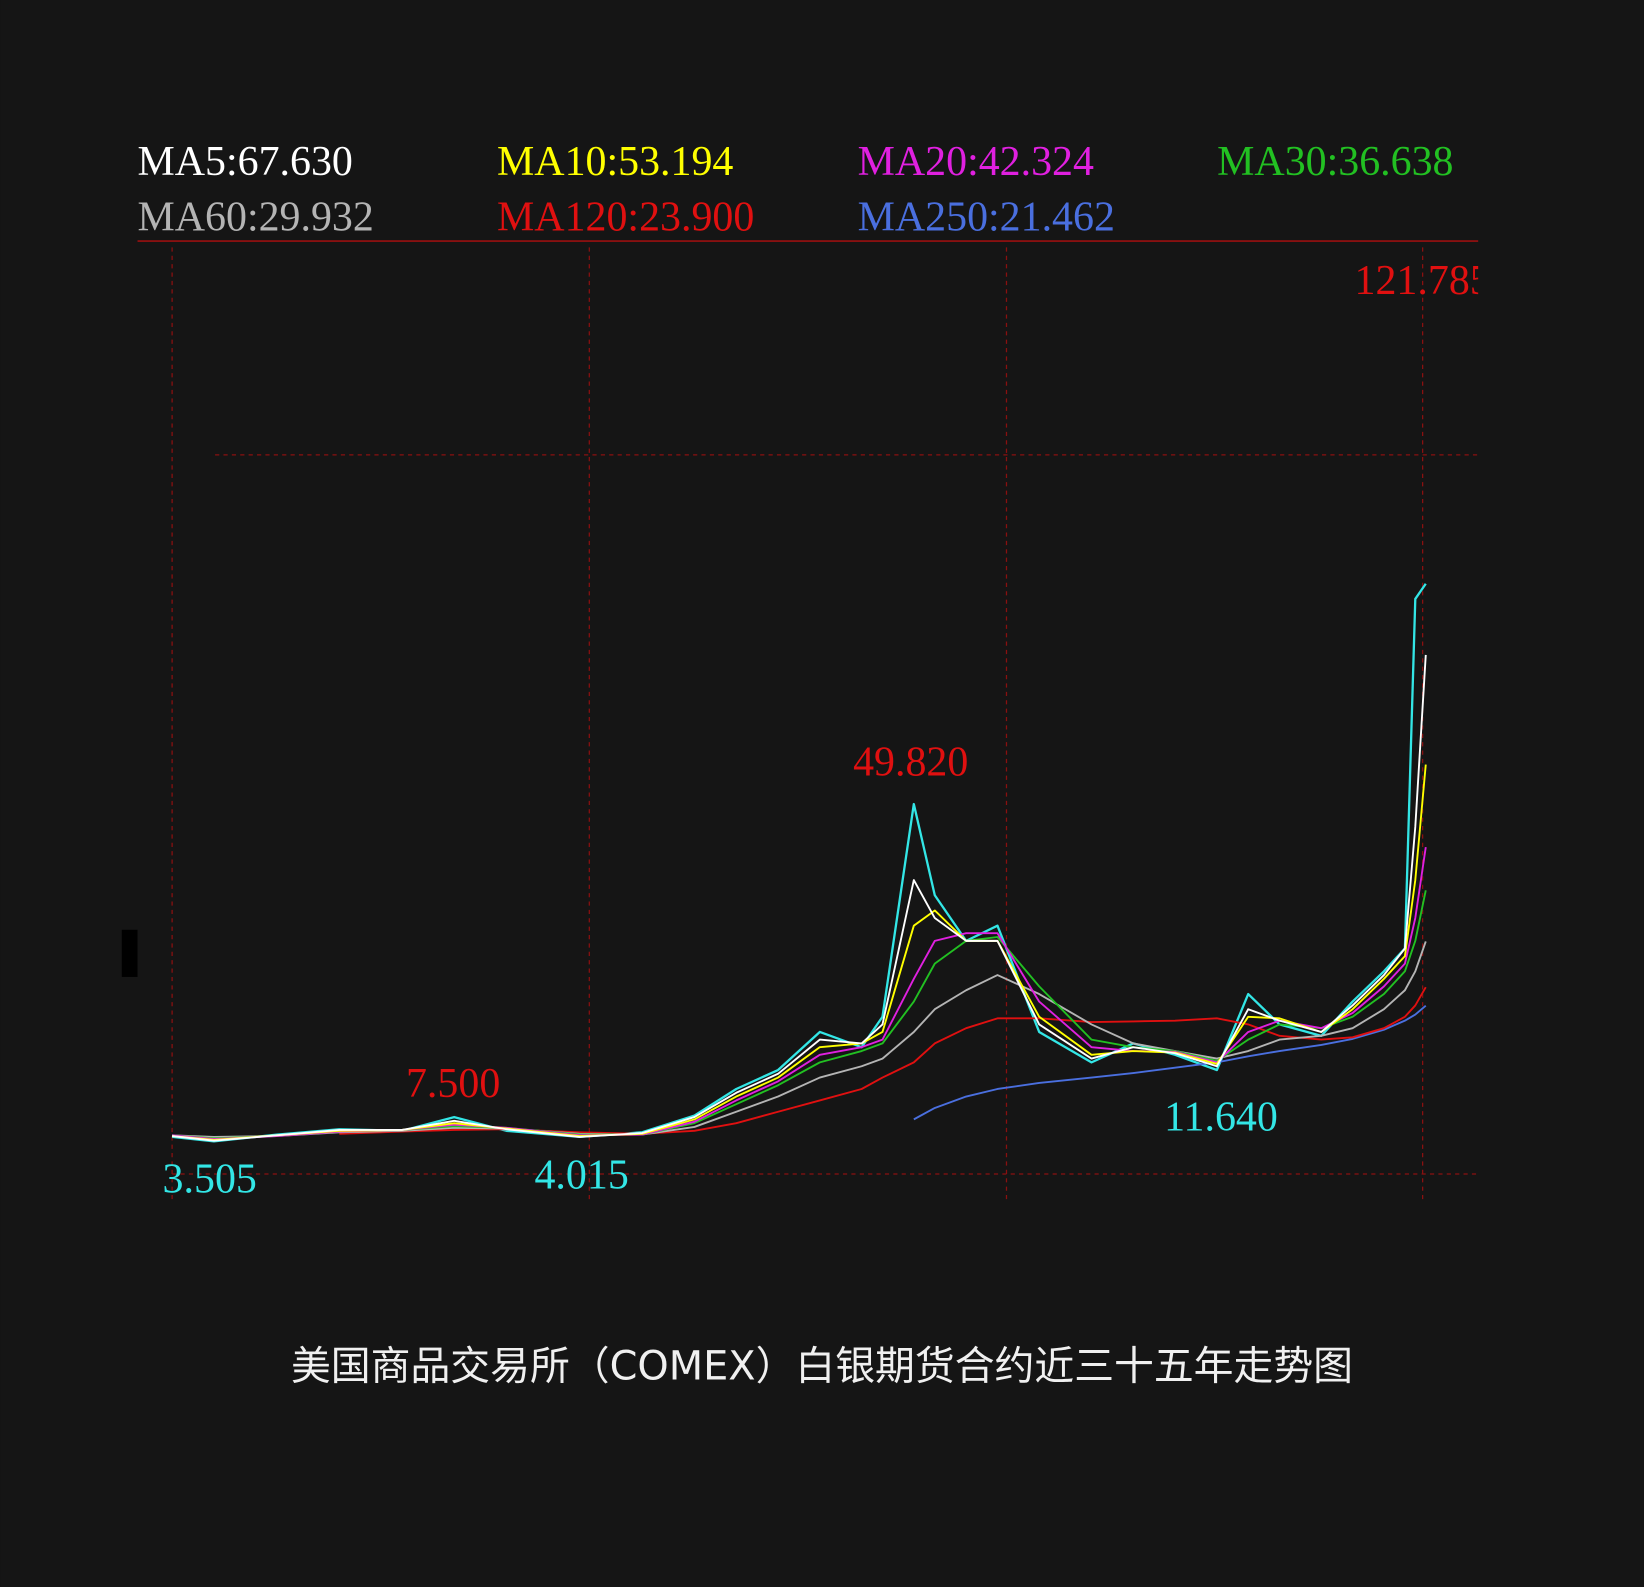  Describe the element at coordinates (615, 162) in the screenshot. I see `legend-entry: MA10:53.194` at that location.